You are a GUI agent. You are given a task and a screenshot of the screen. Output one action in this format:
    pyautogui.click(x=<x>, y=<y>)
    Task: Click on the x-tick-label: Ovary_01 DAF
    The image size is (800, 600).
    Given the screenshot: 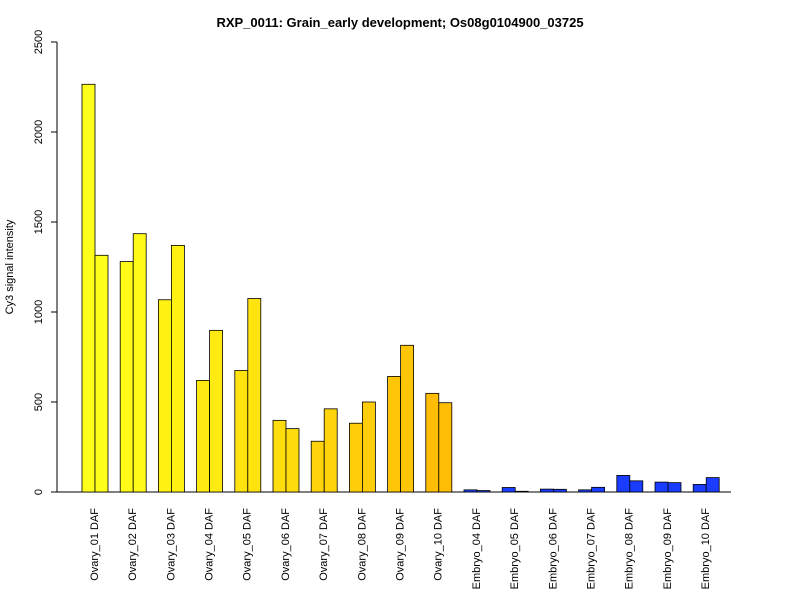 What is the action you would take?
    pyautogui.click(x=95, y=544)
    